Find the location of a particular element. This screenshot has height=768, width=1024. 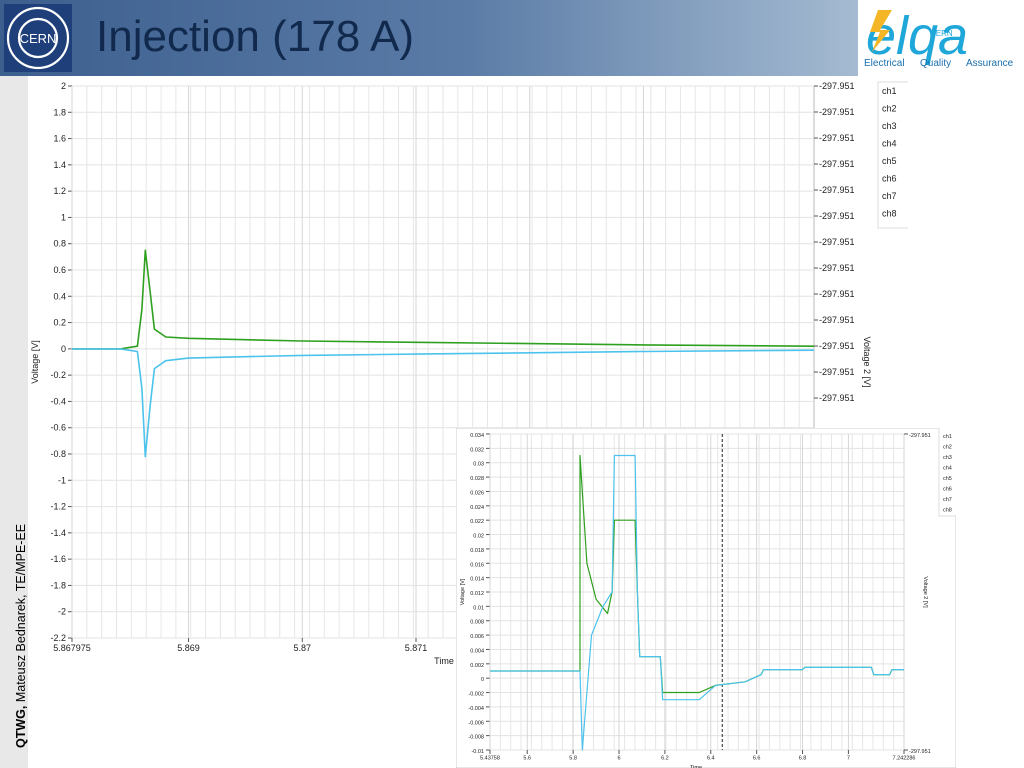

y-tick-label: 0.022 is located at coordinates (477, 522).